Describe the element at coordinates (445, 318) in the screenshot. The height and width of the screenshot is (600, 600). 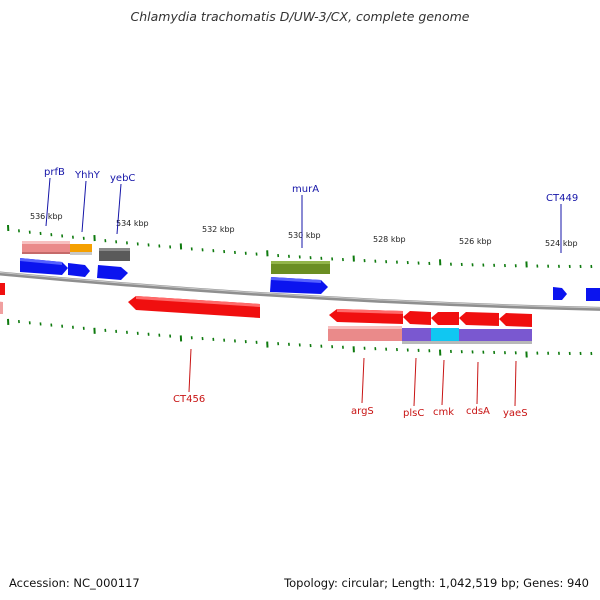
I see `gene-arrow-cmk` at that location.